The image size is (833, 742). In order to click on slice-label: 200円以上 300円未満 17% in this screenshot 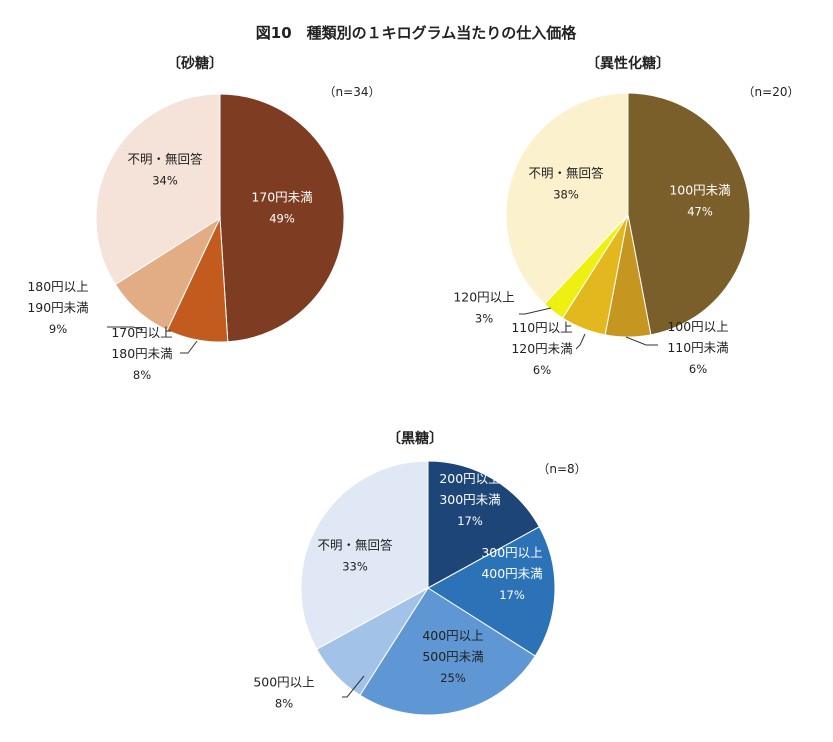, I will do `click(469, 499)`.